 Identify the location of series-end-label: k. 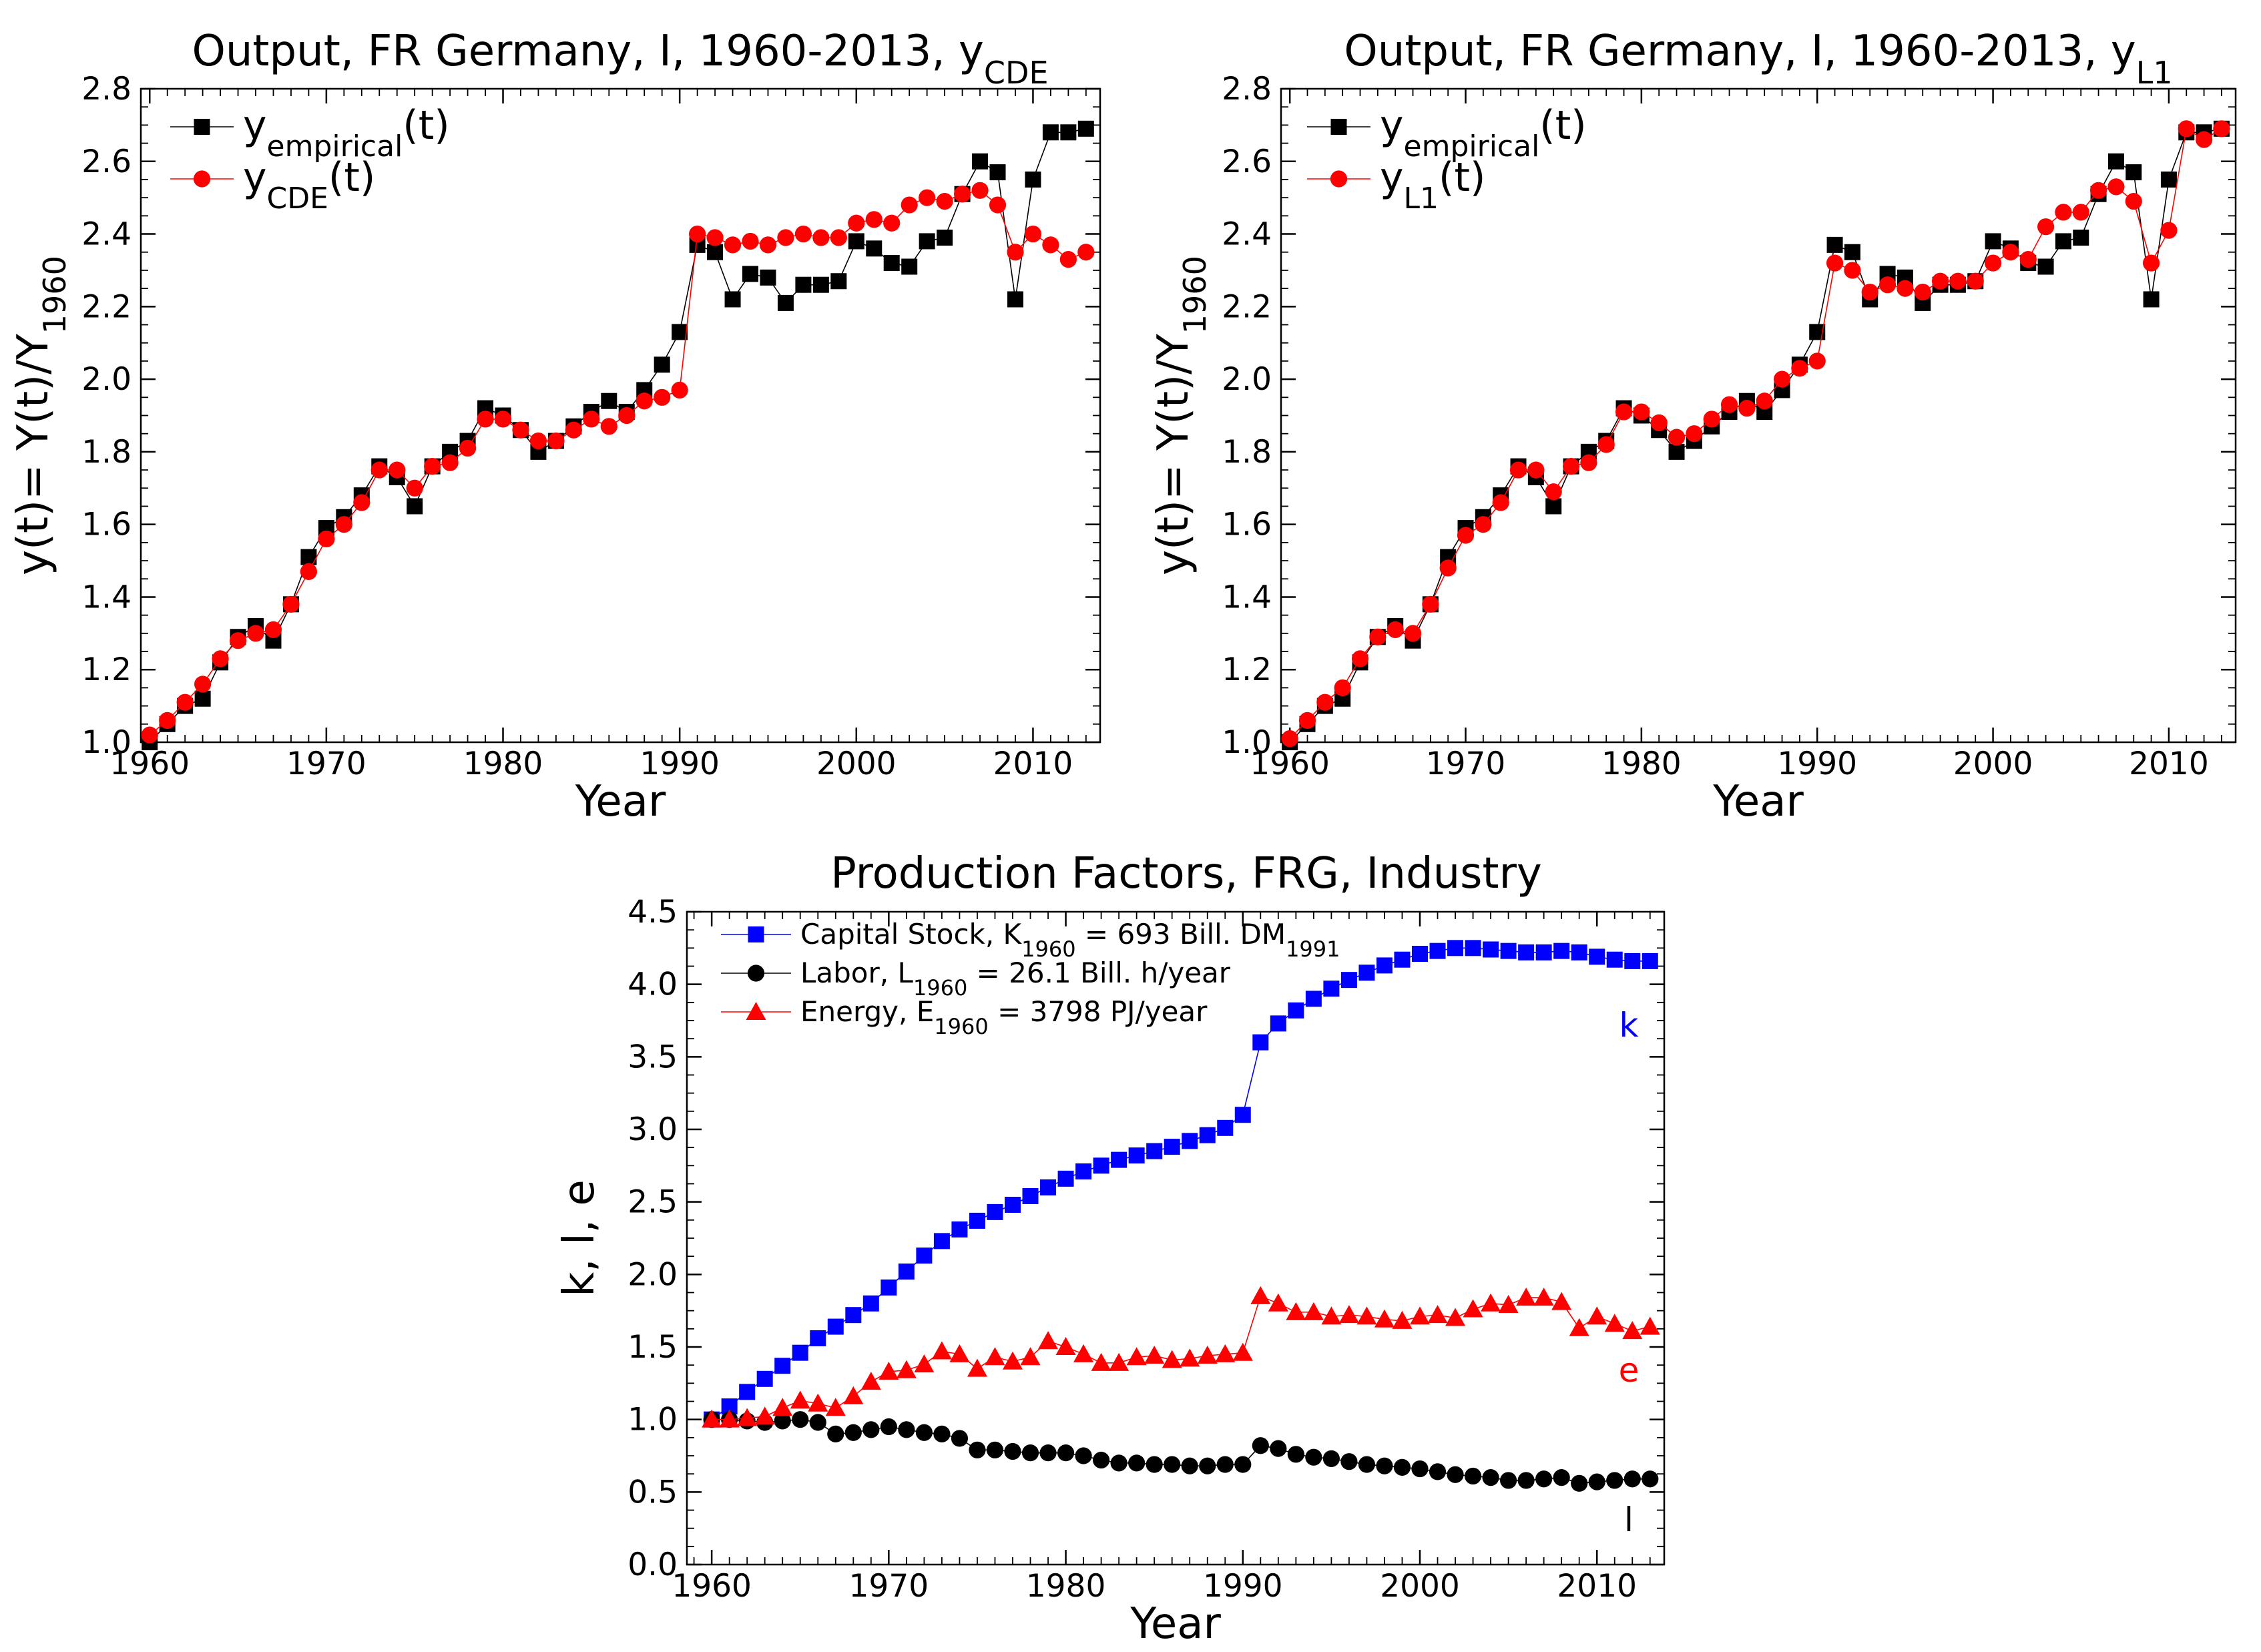
(1628, 1025).